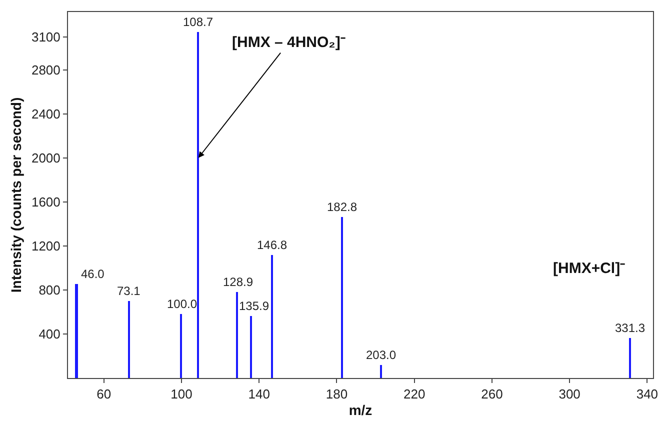 This screenshot has height=424, width=667. I want to click on x-tick-label: 260, so click(492, 394).